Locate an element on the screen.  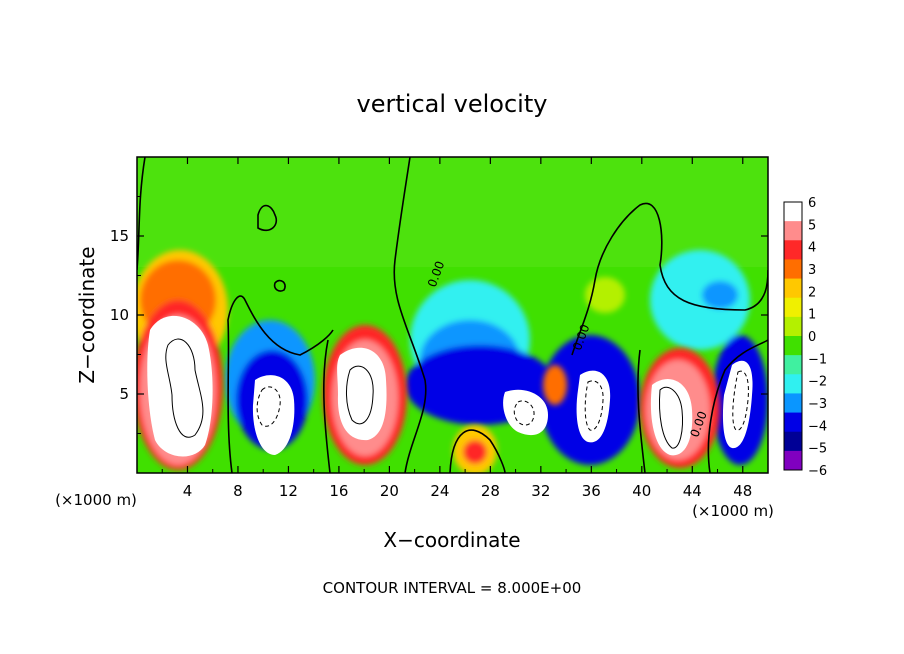
x-tick-label: 4 is located at coordinates (188, 491).